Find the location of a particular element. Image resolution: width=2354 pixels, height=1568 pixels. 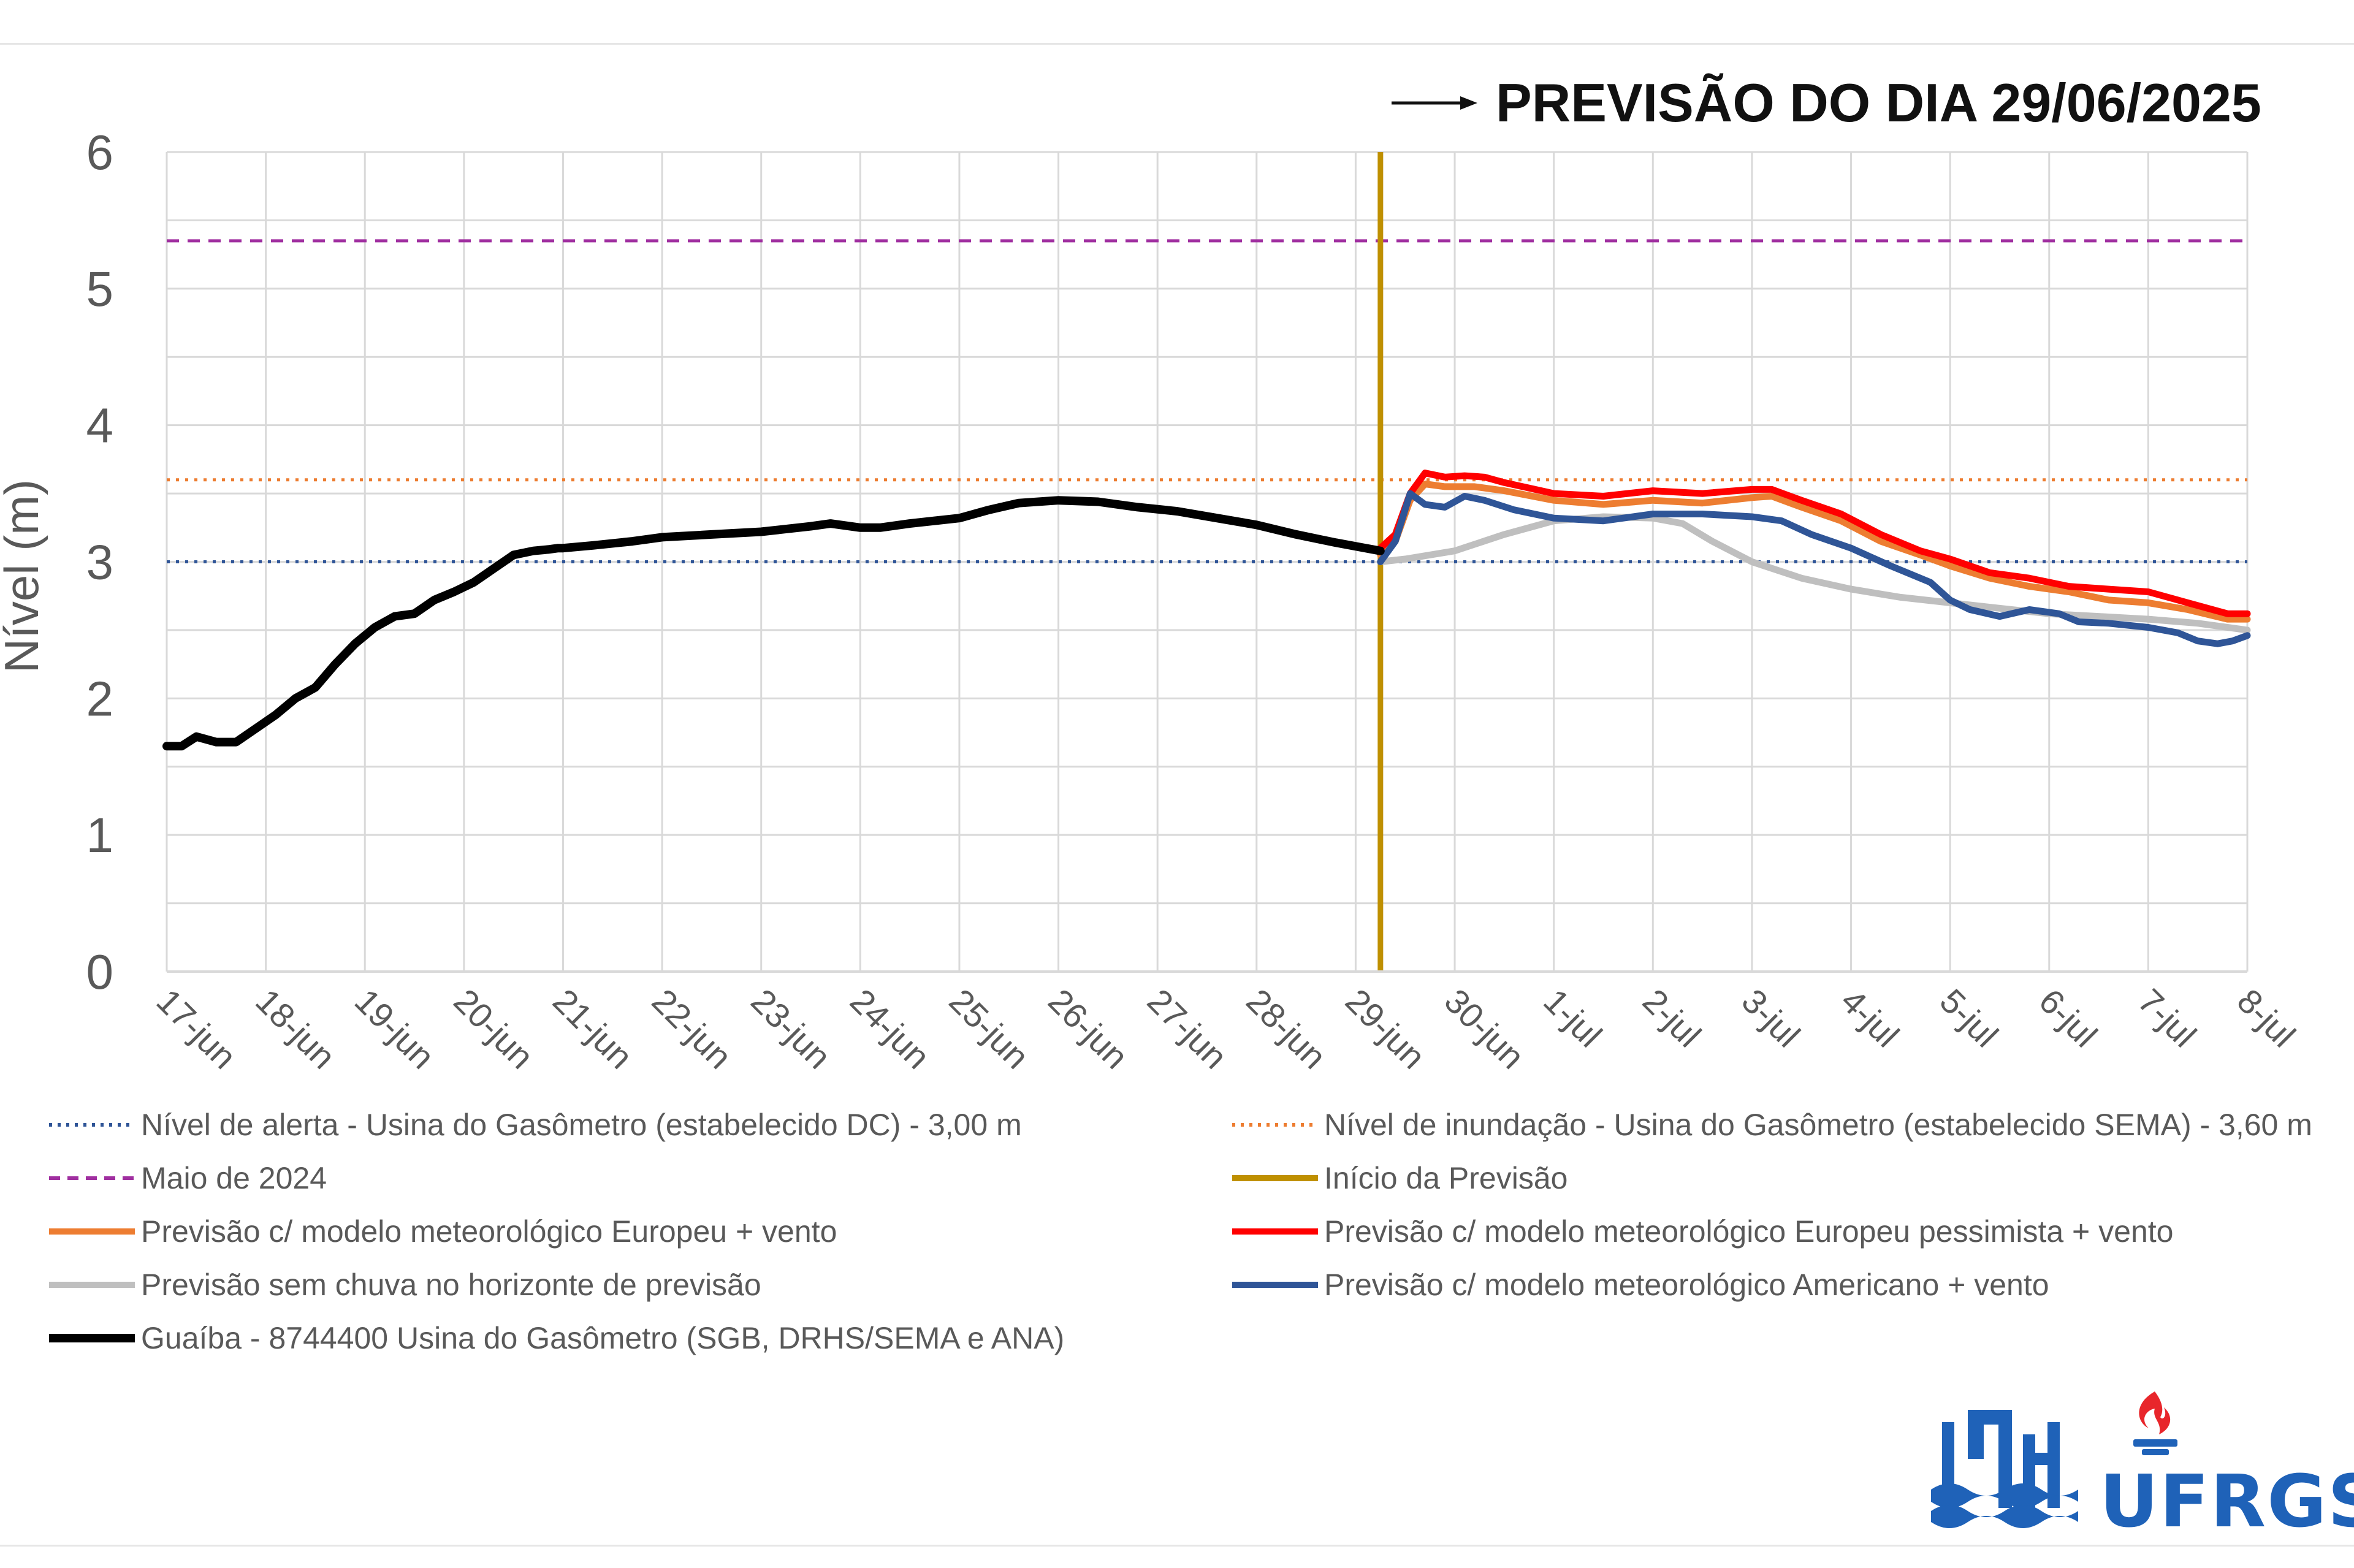

x-tick-label: 30-jun is located at coordinates (1485, 1028).